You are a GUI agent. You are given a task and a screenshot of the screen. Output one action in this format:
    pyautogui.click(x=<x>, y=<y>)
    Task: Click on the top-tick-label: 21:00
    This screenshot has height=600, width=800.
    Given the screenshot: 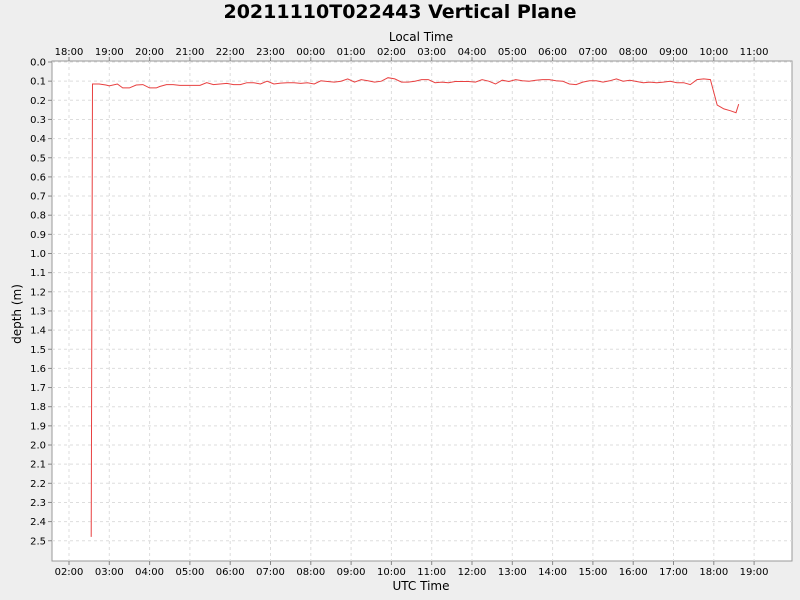 What is the action you would take?
    pyautogui.click(x=189, y=52)
    